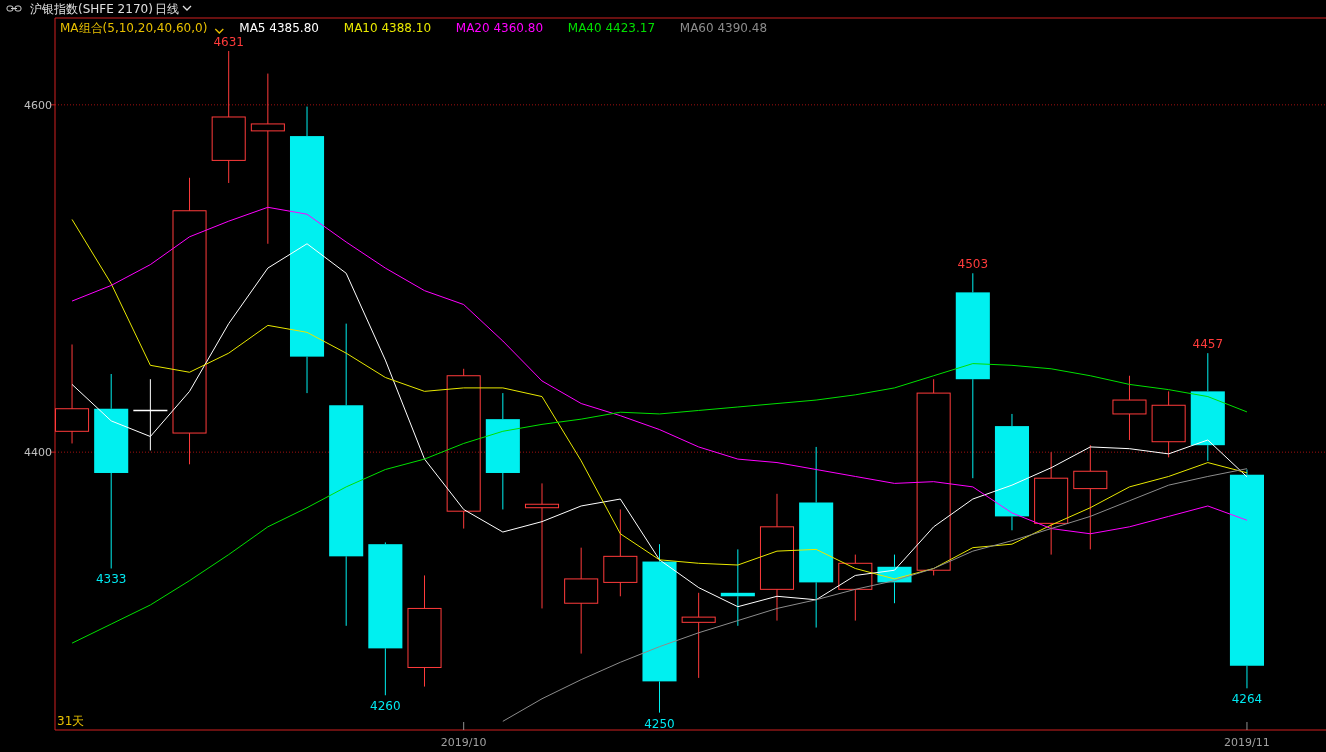 The height and width of the screenshot is (752, 1326). Describe the element at coordinates (134, 28) in the screenshot. I see `legend-title: MA组合(5,10,20,40,60,0)` at that location.